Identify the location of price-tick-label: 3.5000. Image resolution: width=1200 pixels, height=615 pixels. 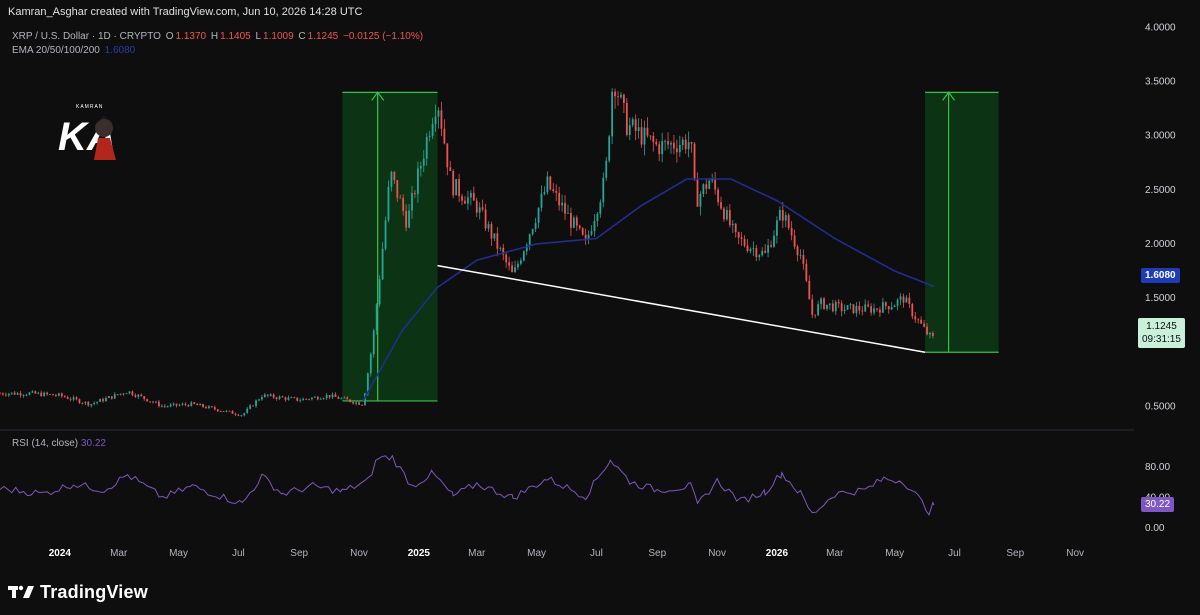
(1160, 82).